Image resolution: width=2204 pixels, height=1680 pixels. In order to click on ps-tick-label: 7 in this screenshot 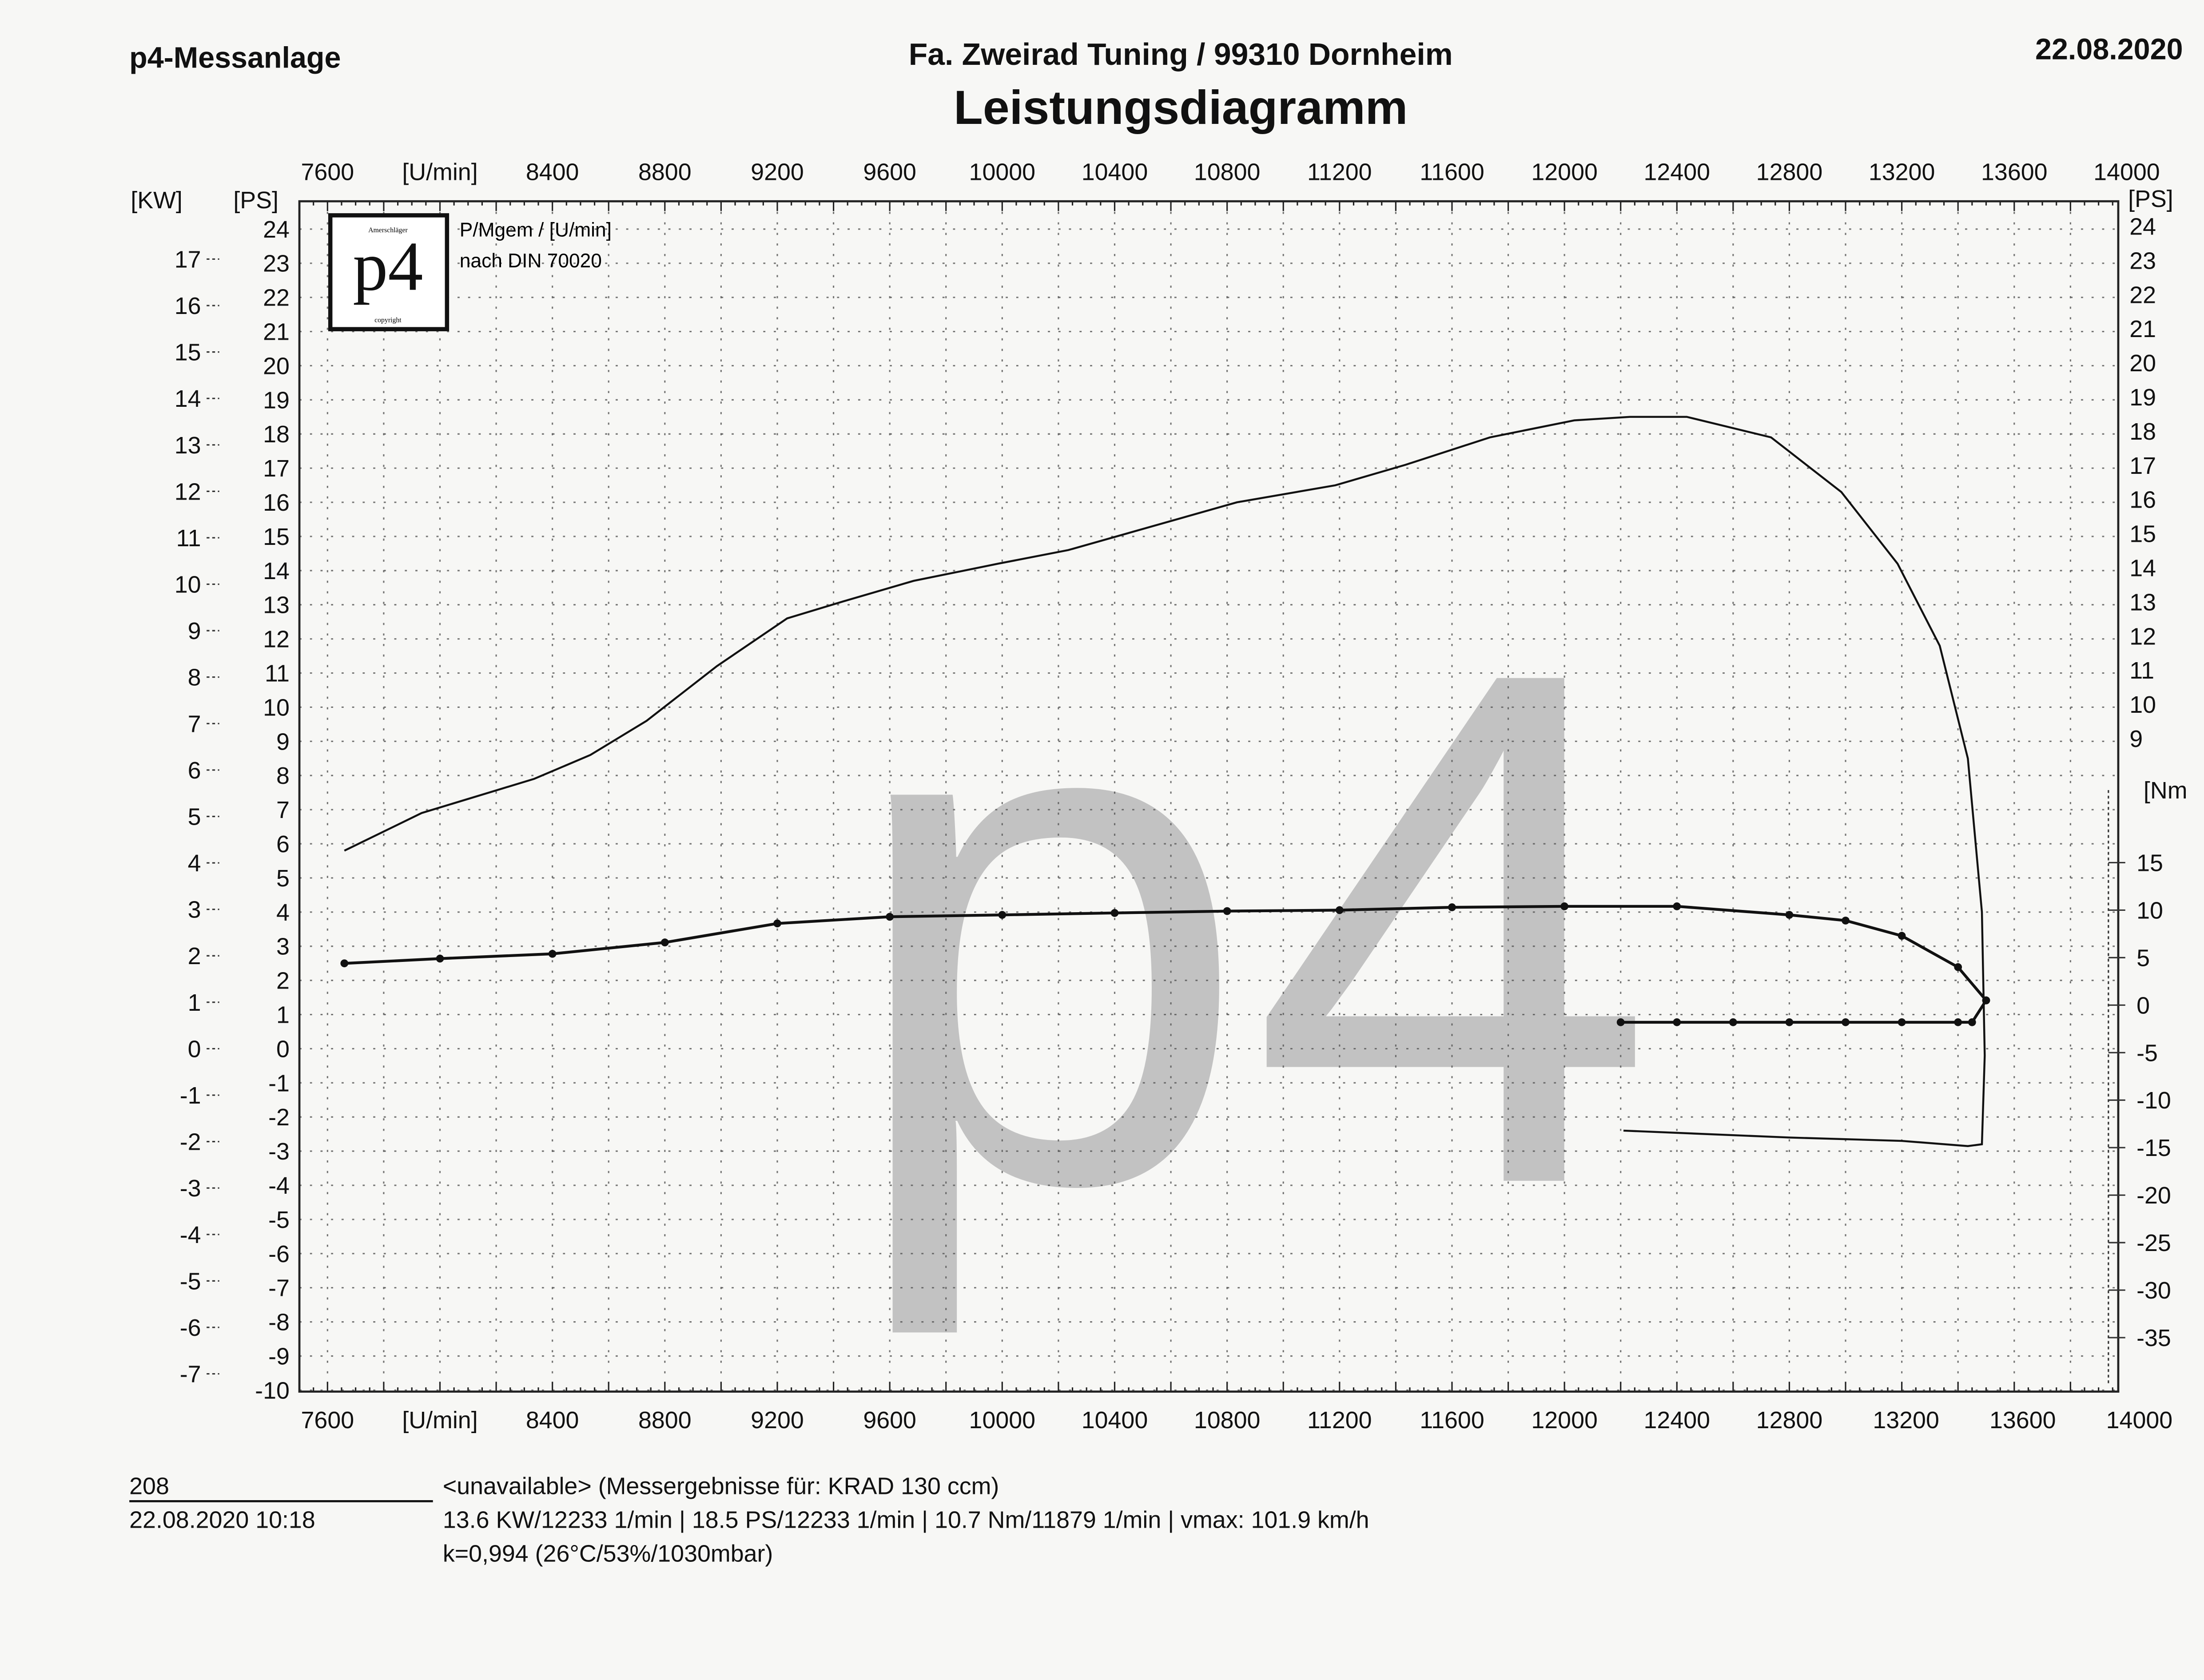, I will do `click(283, 810)`.